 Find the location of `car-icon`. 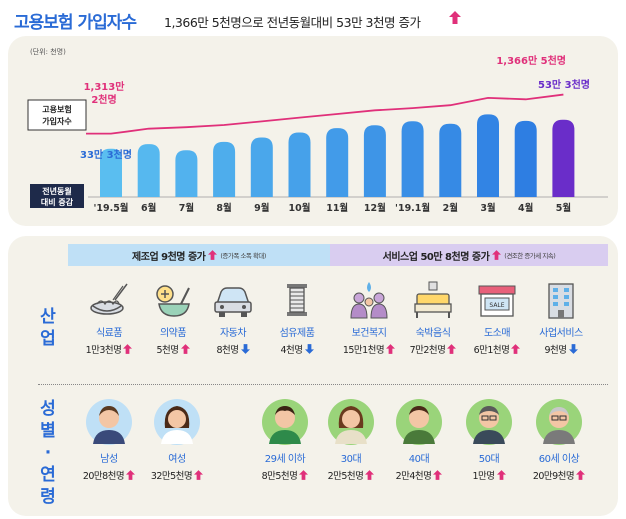

car-icon is located at coordinates (233, 300).